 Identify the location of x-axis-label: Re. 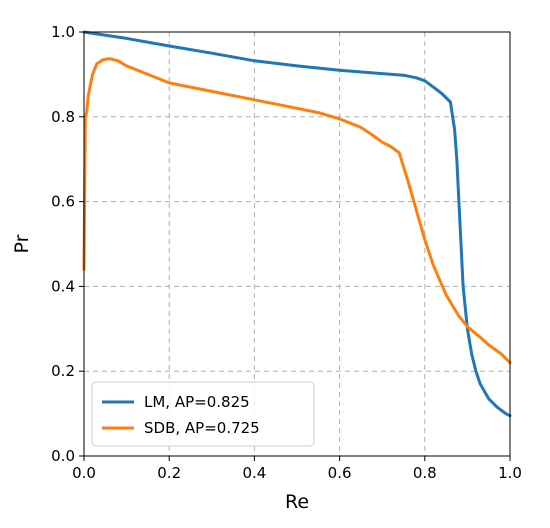
(297, 502).